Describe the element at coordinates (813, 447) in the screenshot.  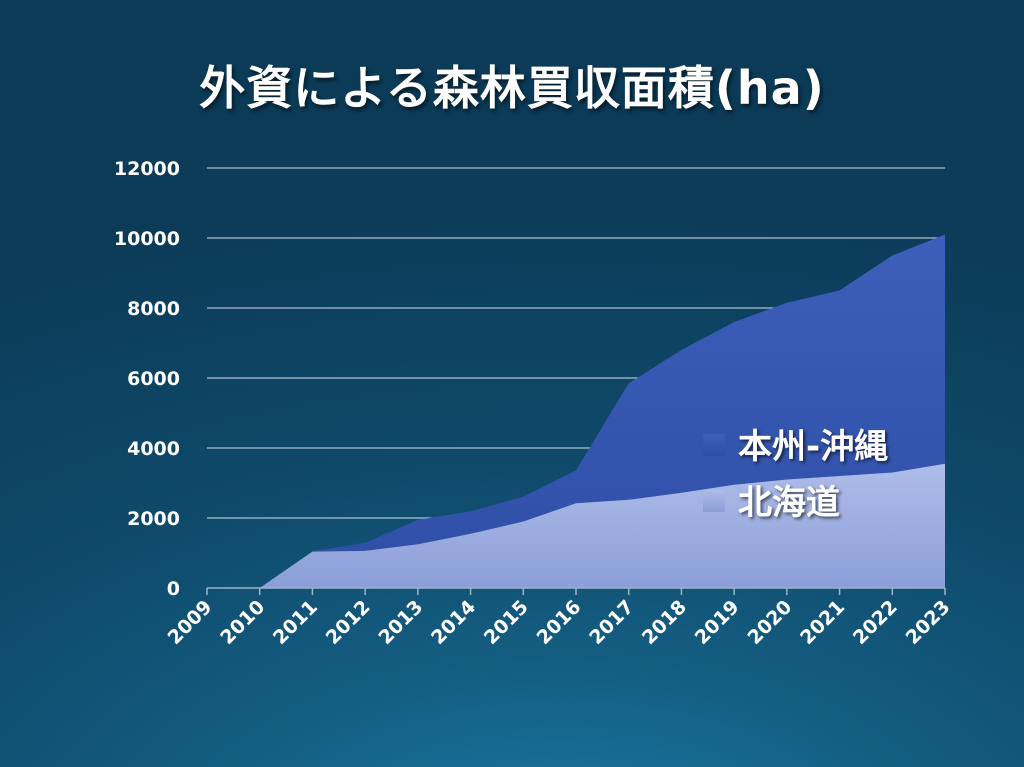
I see `legend-label: 本州-沖縄` at that location.